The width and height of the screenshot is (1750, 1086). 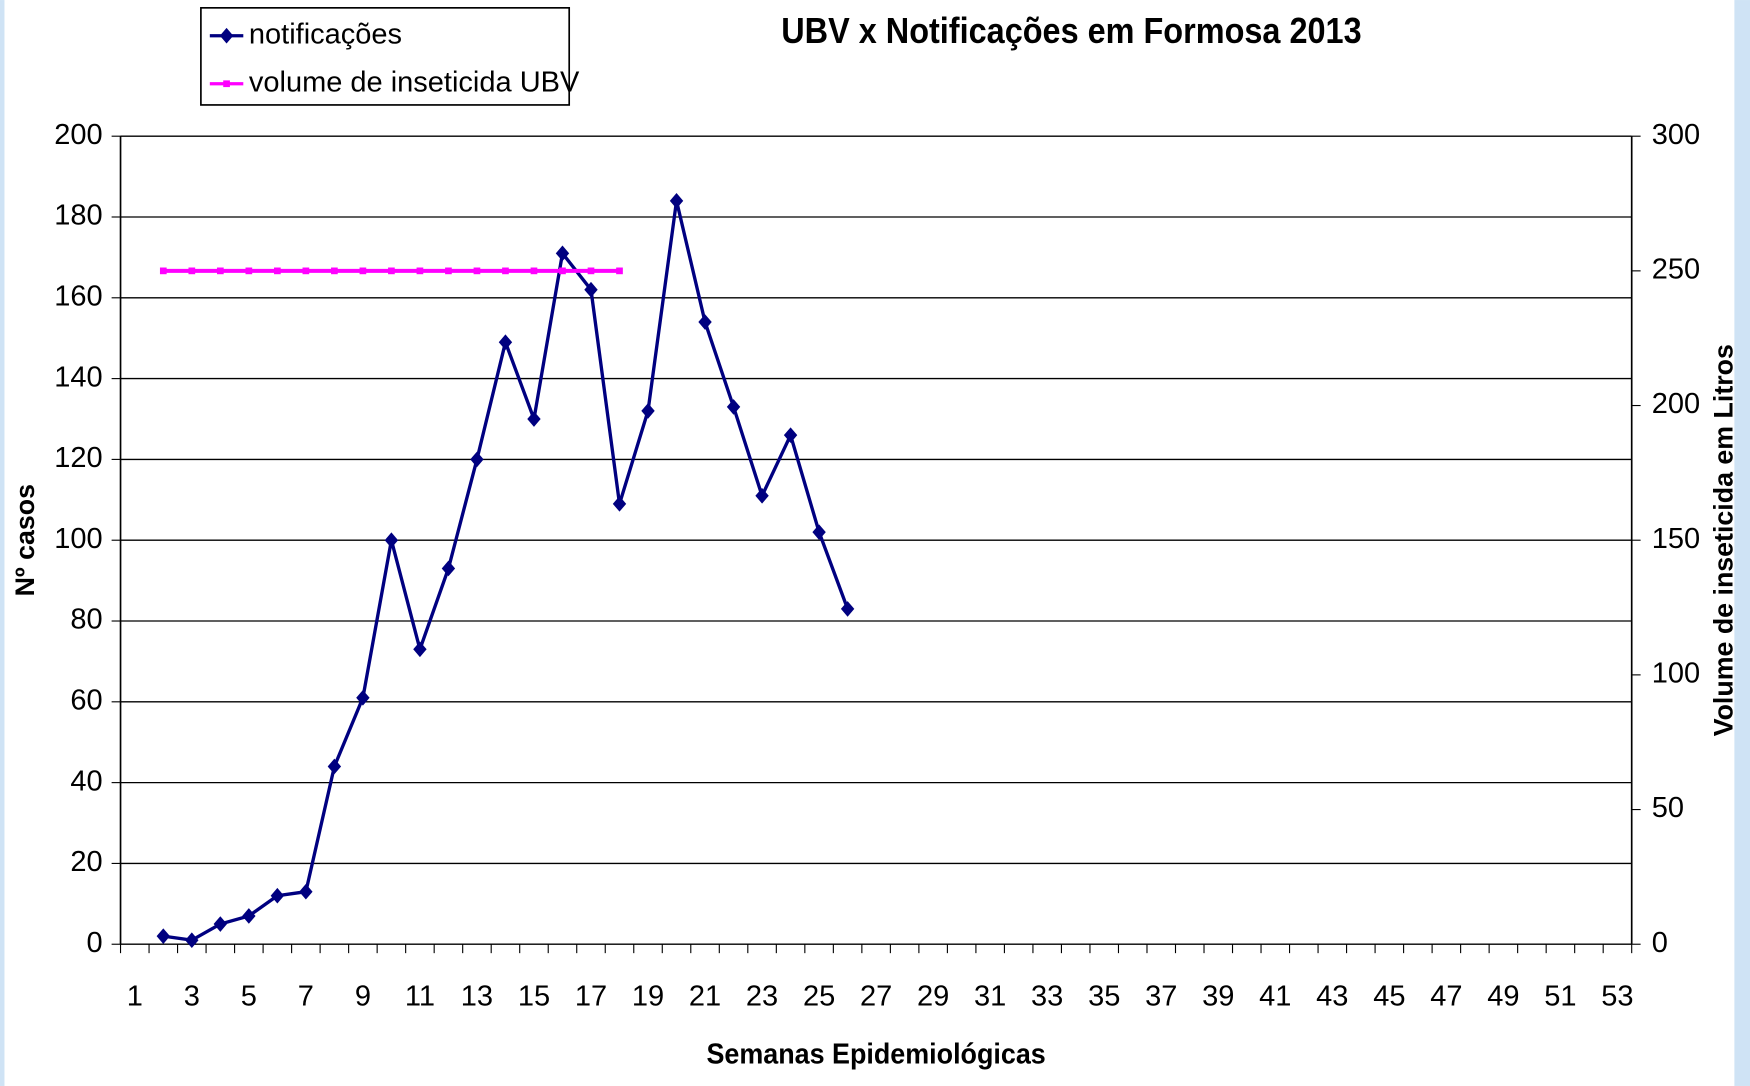 I want to click on x-tick-label: 45, so click(x=1389, y=996).